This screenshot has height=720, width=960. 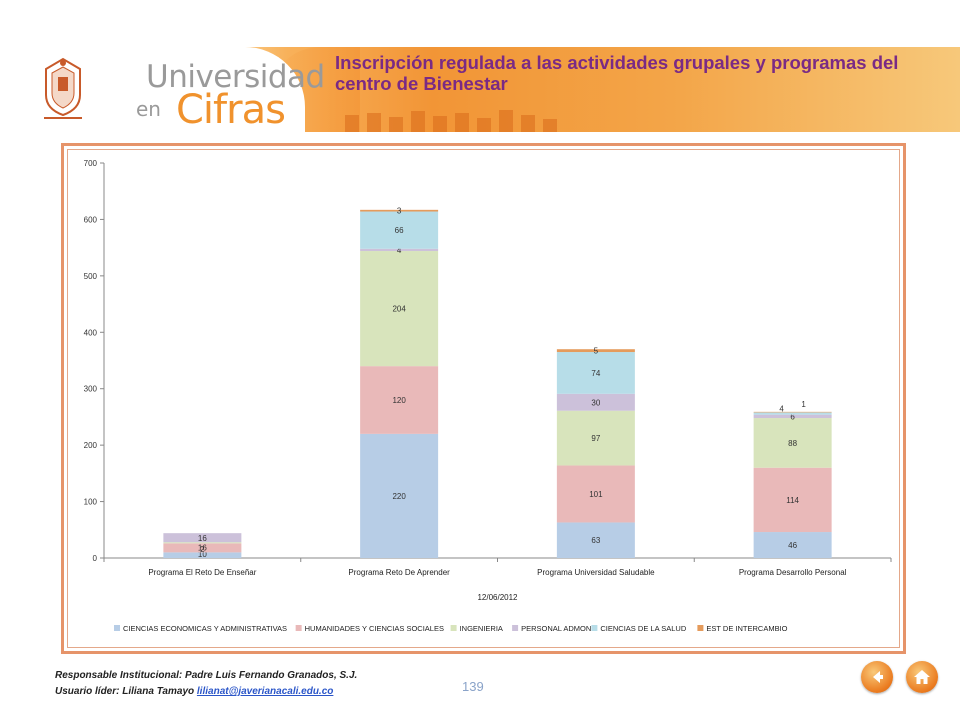 I want to click on data-label: 120, so click(x=399, y=400).